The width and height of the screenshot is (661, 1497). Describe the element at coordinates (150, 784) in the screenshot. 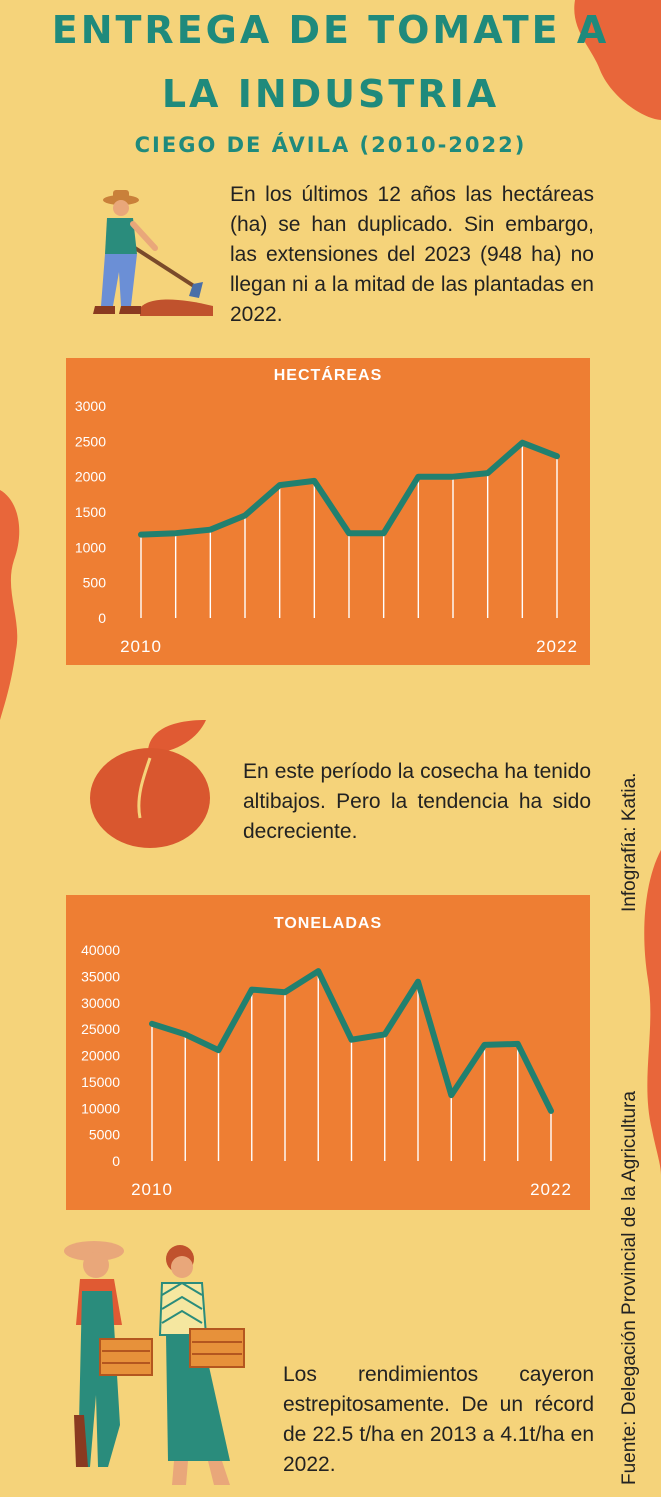

I see `tomato-illustration` at that location.